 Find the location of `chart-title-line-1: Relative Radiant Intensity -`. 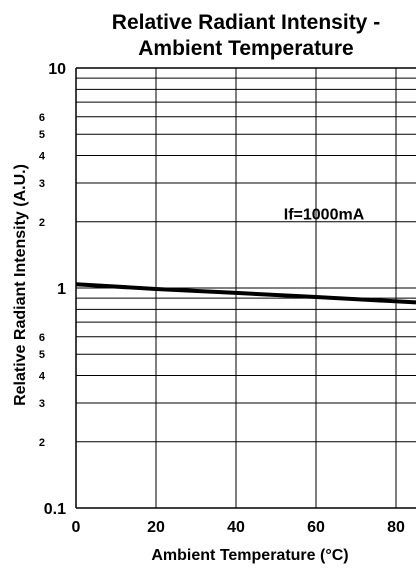

chart-title-line-1: Relative Radiant Intensity - is located at coordinates (246, 22).